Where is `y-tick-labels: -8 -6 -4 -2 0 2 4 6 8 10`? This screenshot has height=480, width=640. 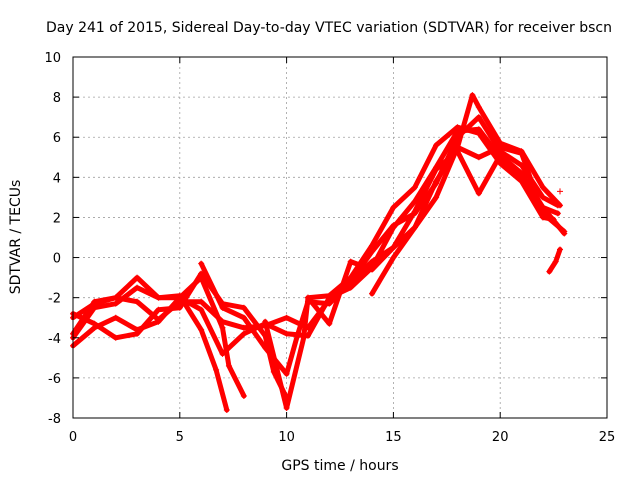 y-tick-labels: -8 -6 -4 -2 0 2 4 6 8 10 is located at coordinates (52, 239).